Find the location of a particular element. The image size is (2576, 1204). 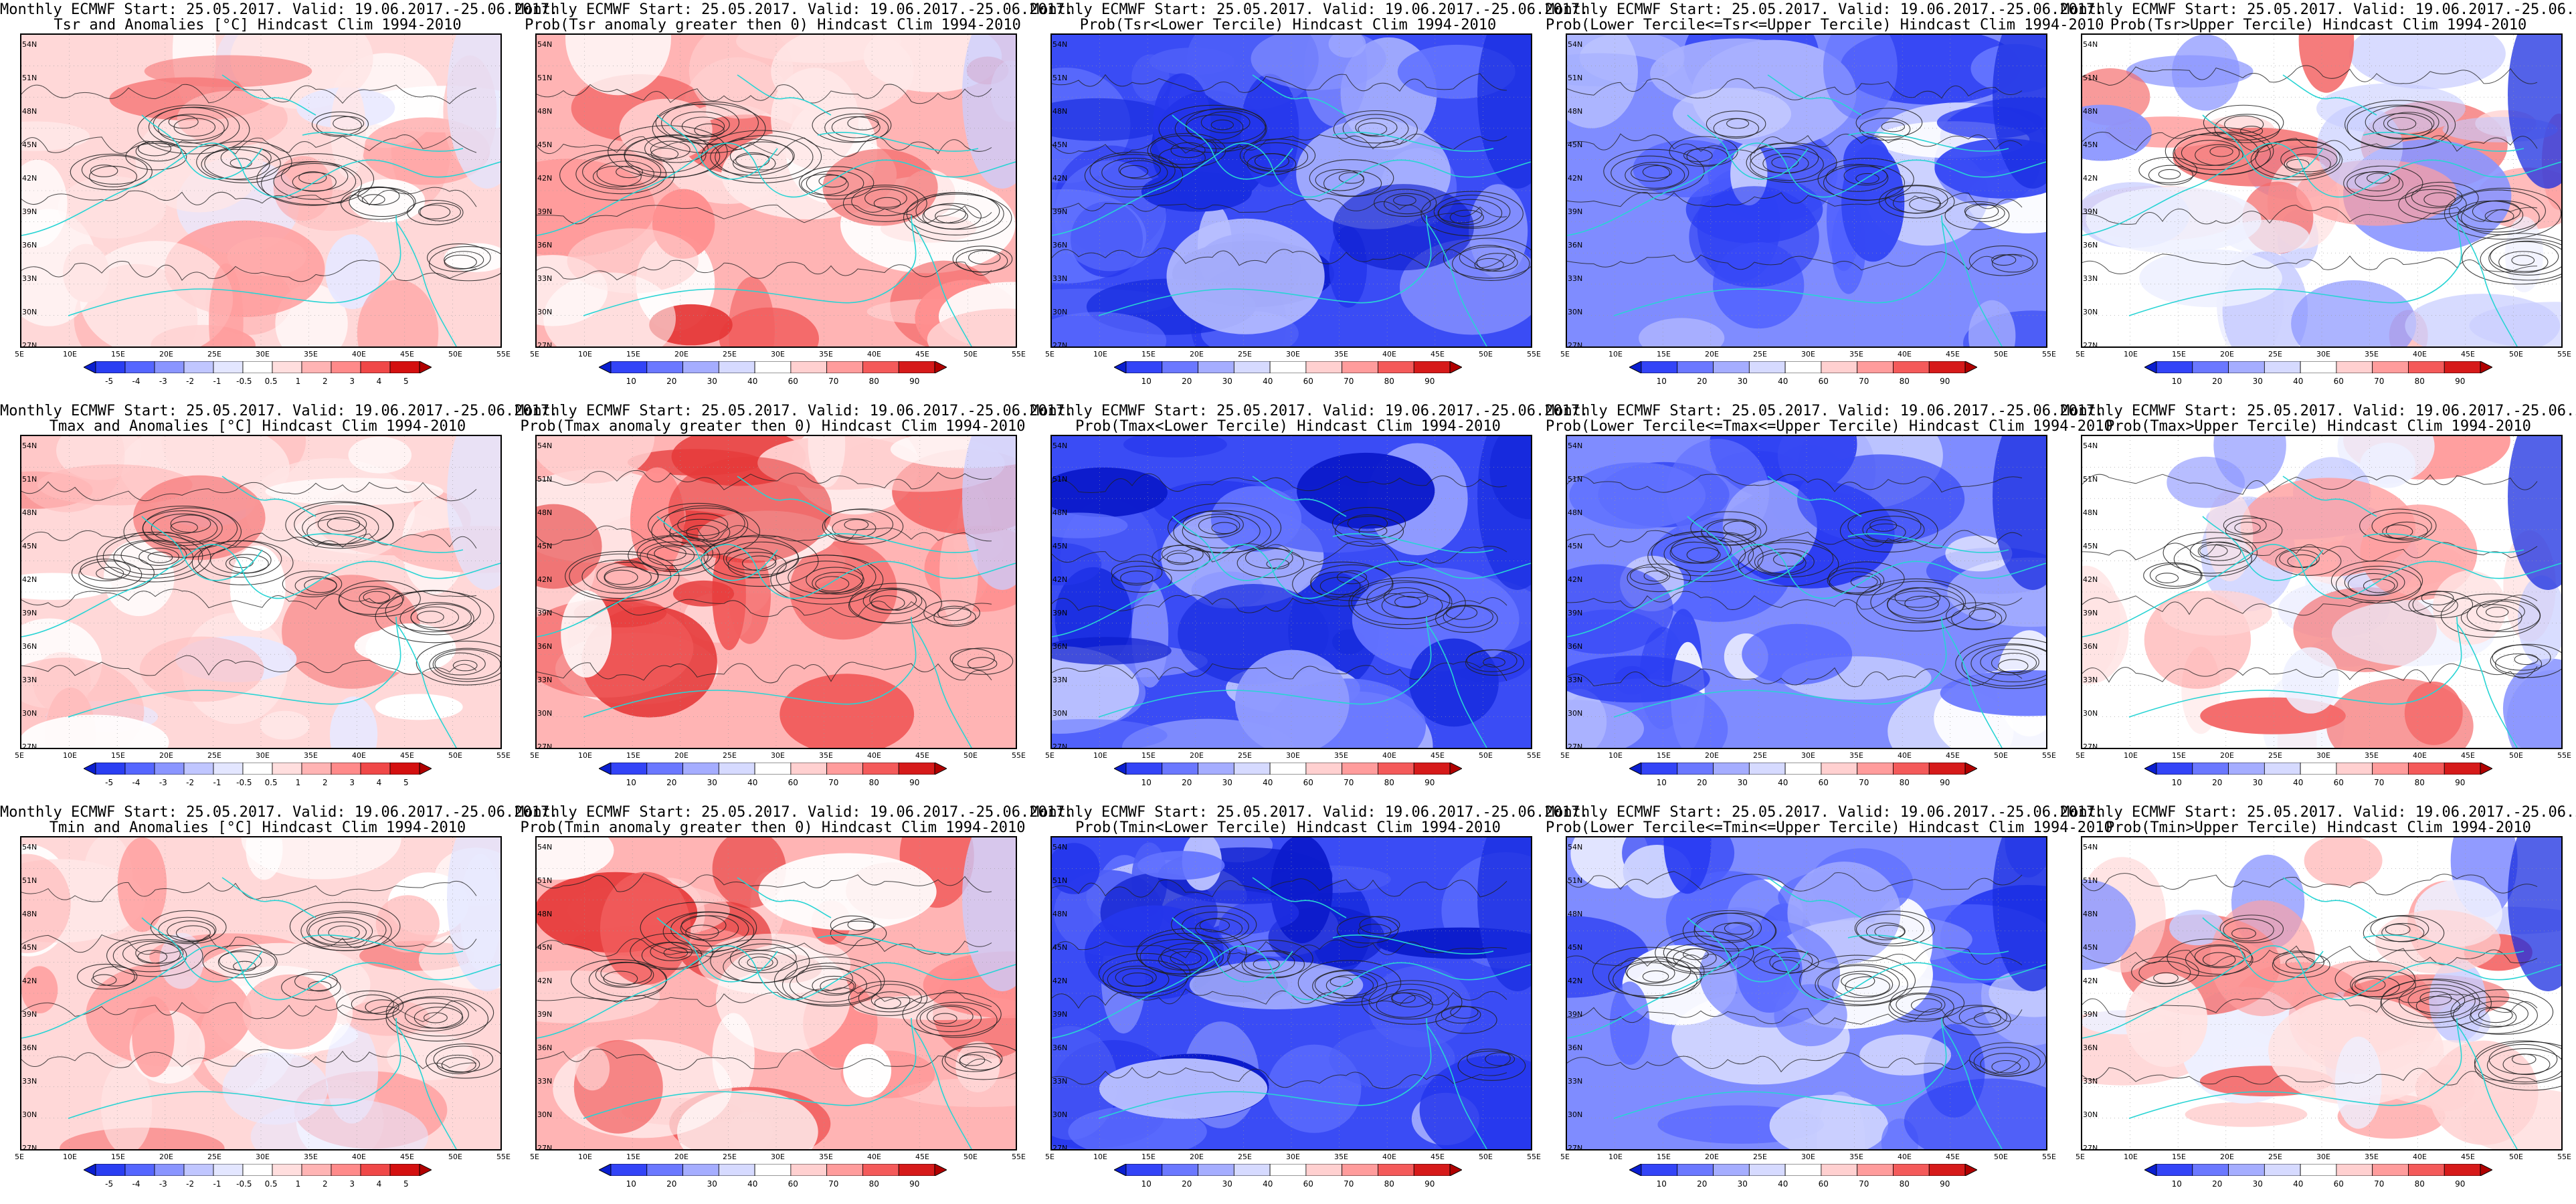

colorbar-label: 3 is located at coordinates (352, 782).